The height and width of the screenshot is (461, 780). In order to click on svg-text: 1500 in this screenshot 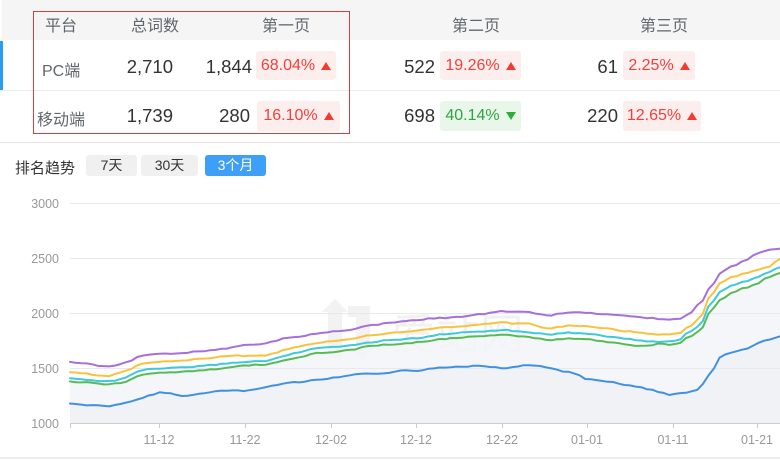, I will do `click(45, 369)`.